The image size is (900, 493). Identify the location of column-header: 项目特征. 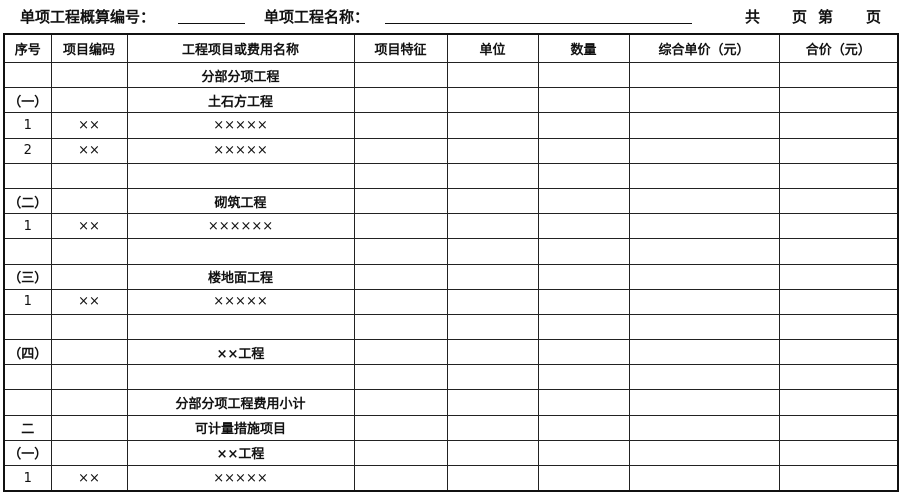
(400, 48).